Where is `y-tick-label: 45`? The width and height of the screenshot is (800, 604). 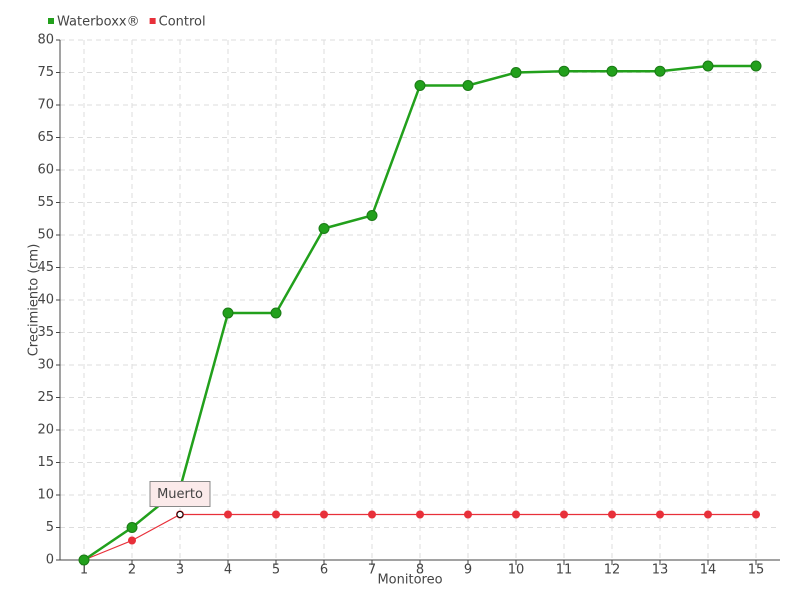 y-tick-label: 45 is located at coordinates (45, 267).